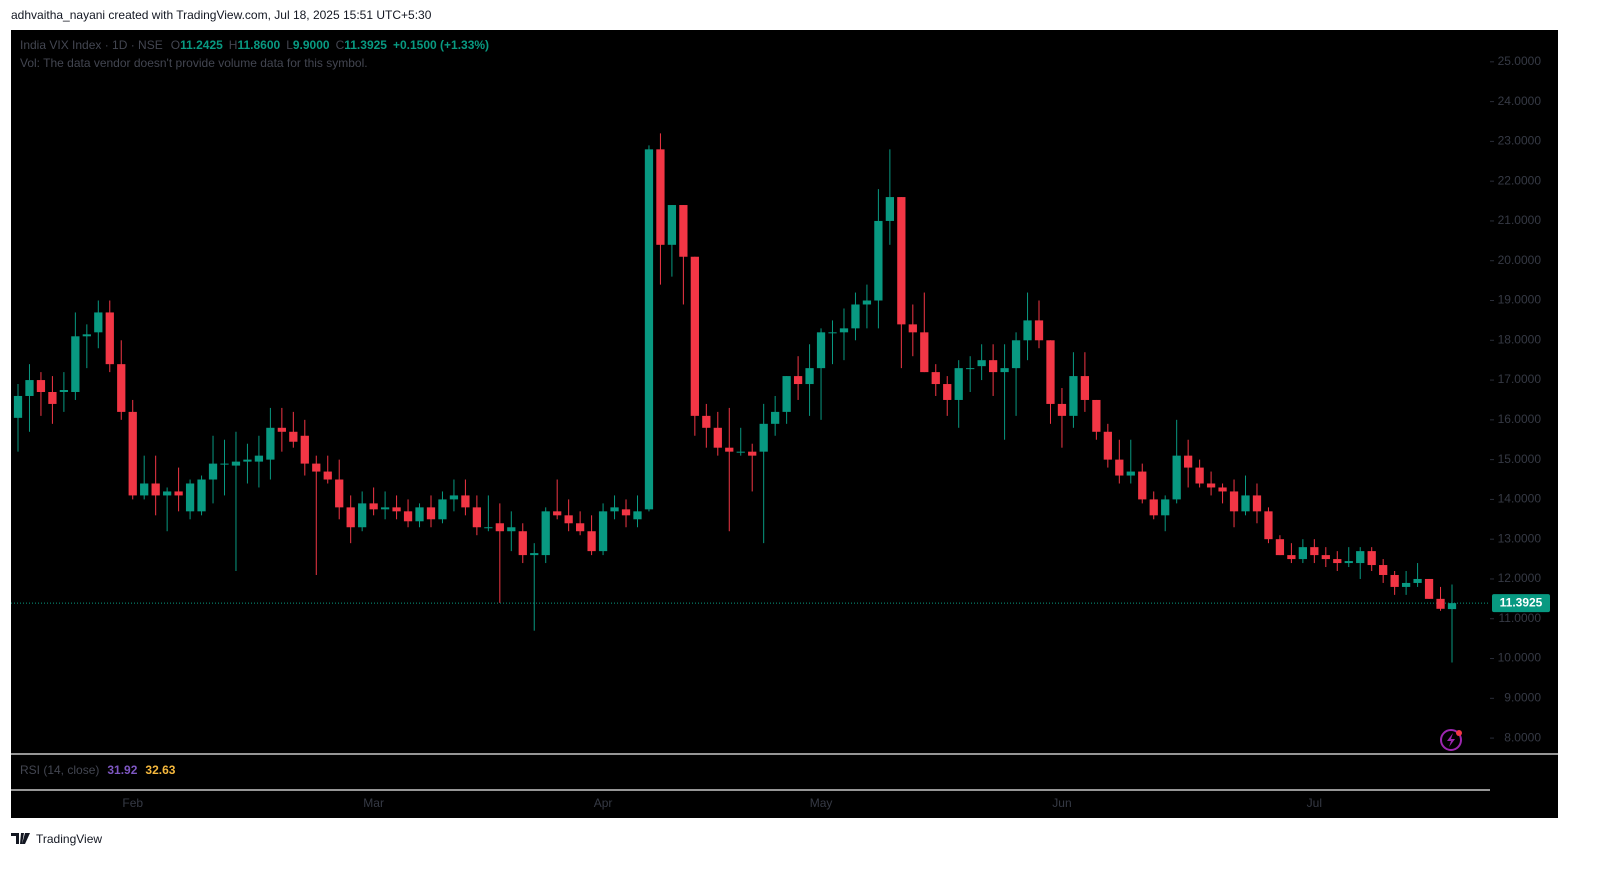 The height and width of the screenshot is (876, 1600). Describe the element at coordinates (1520, 499) in the screenshot. I see `y-tick-label: 14.0000` at that location.